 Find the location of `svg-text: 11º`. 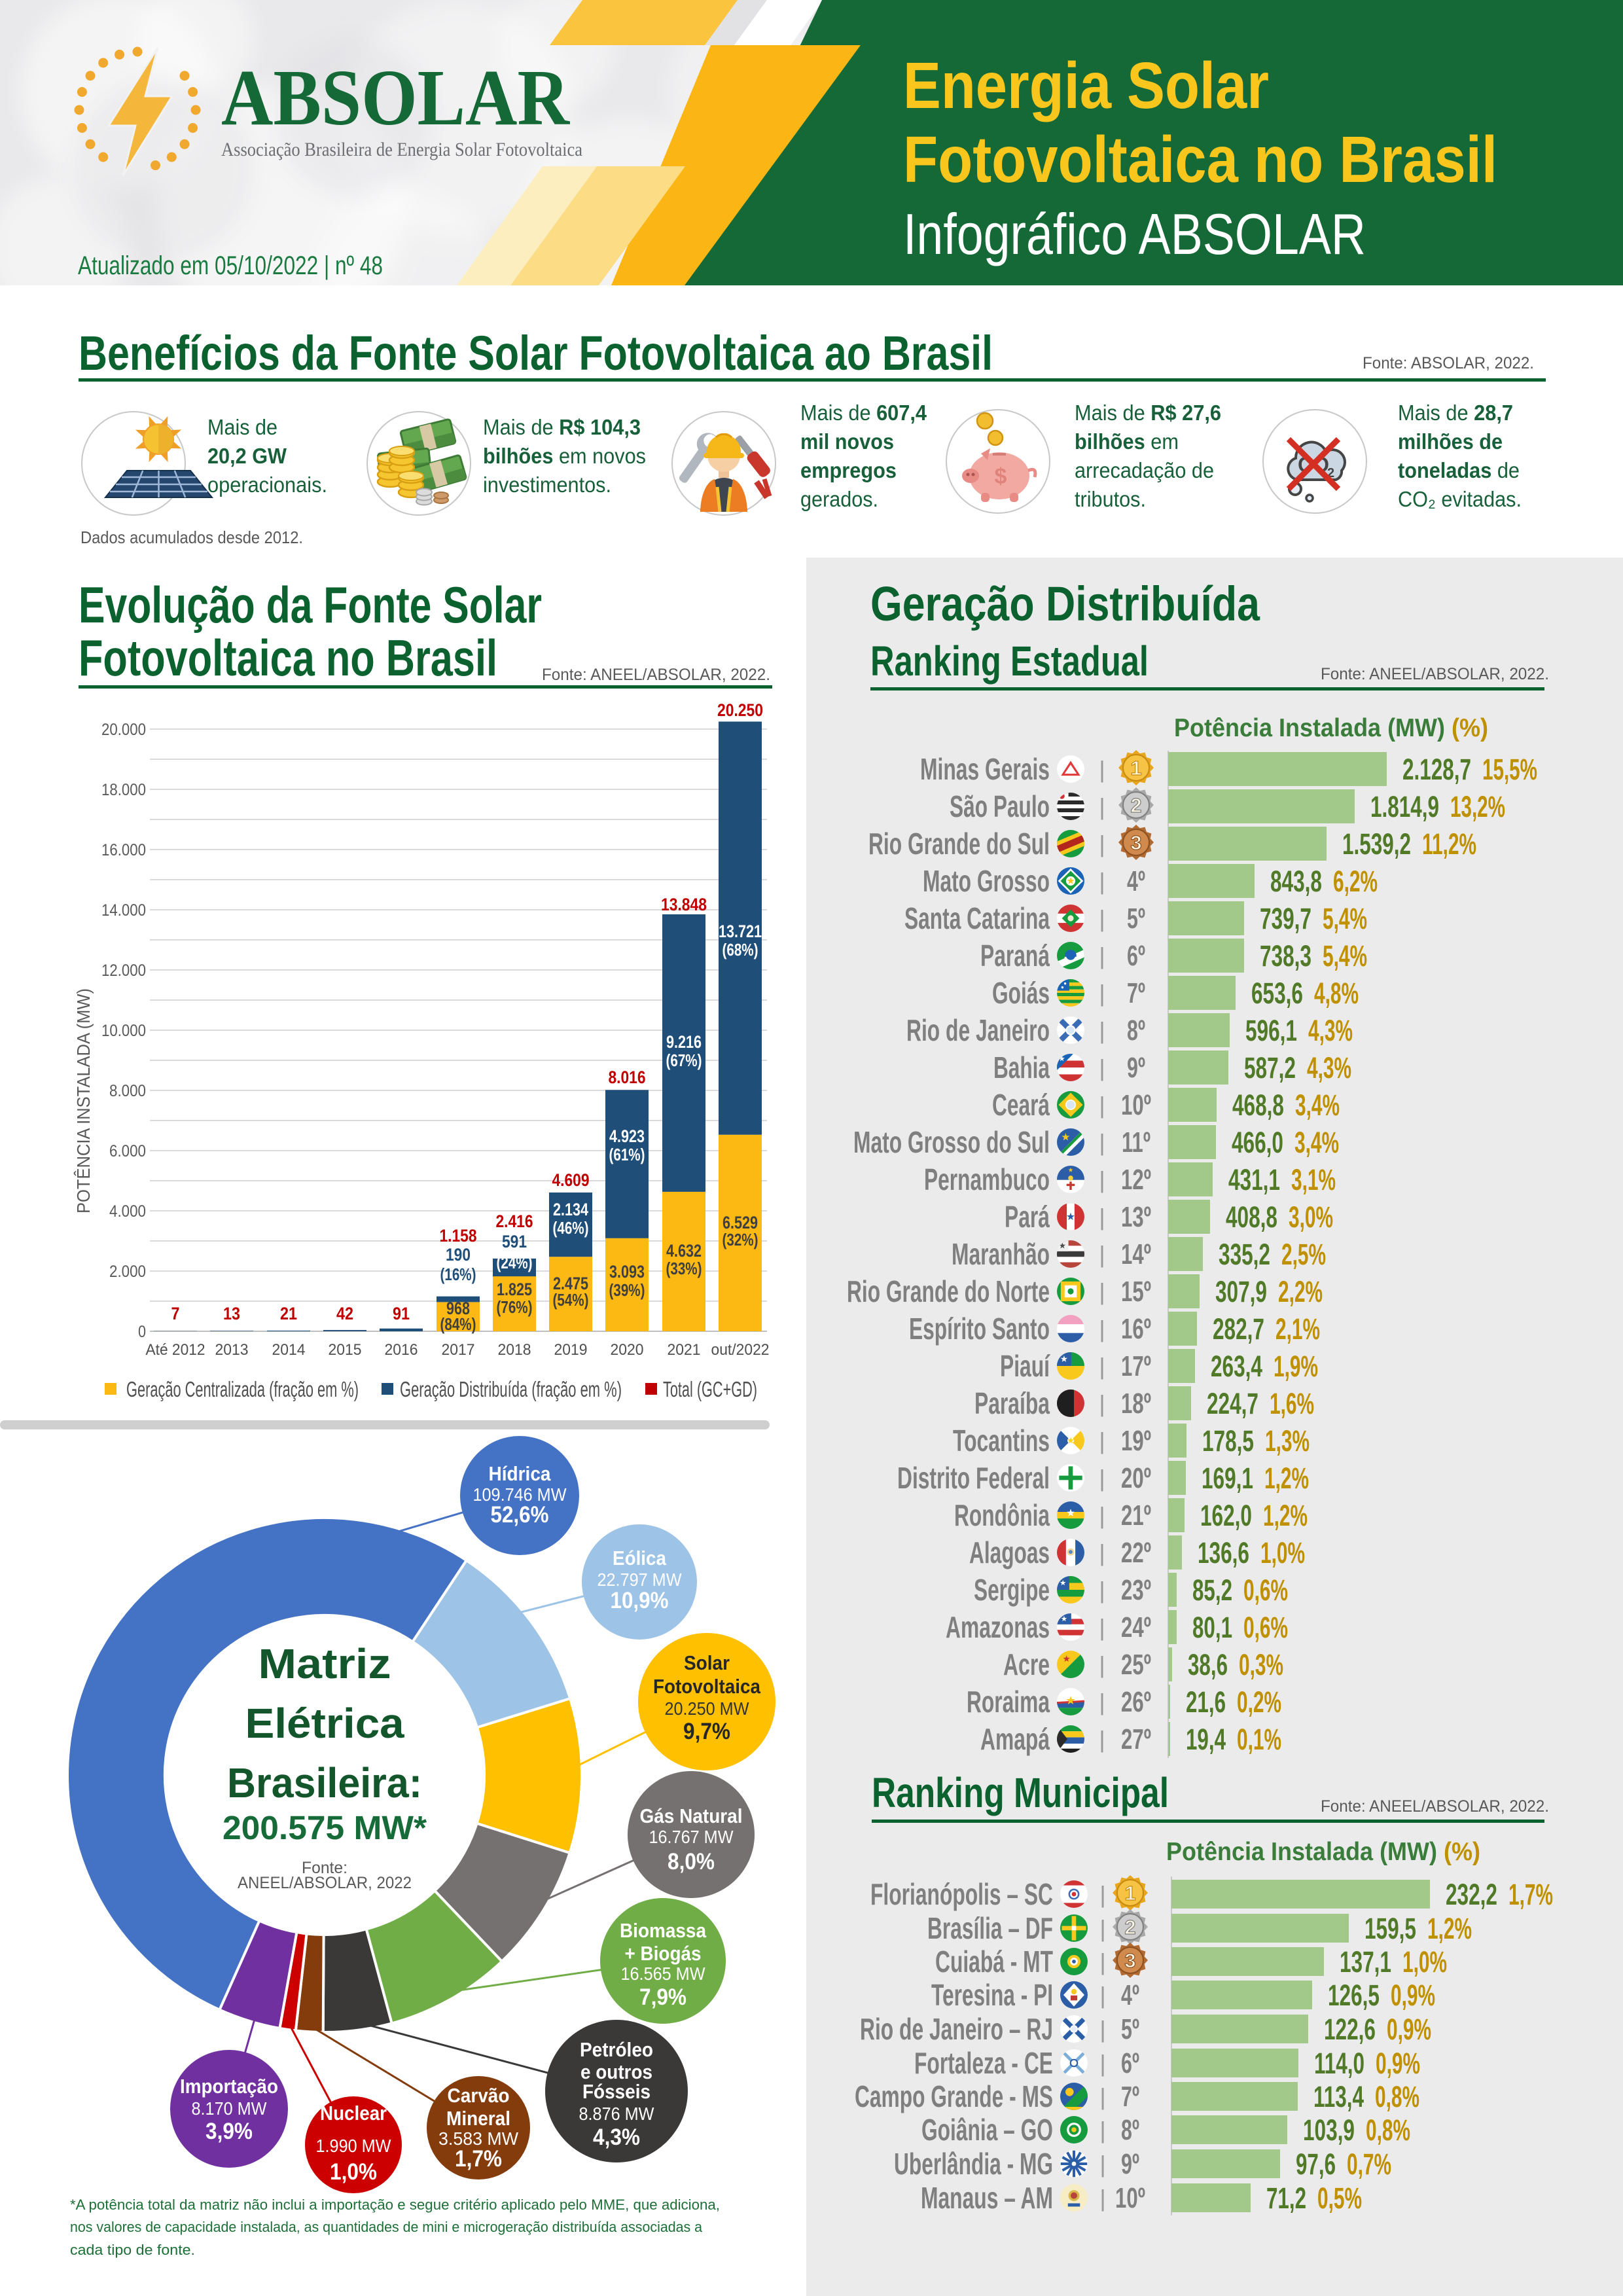

svg-text: 11º is located at coordinates (1136, 1142).